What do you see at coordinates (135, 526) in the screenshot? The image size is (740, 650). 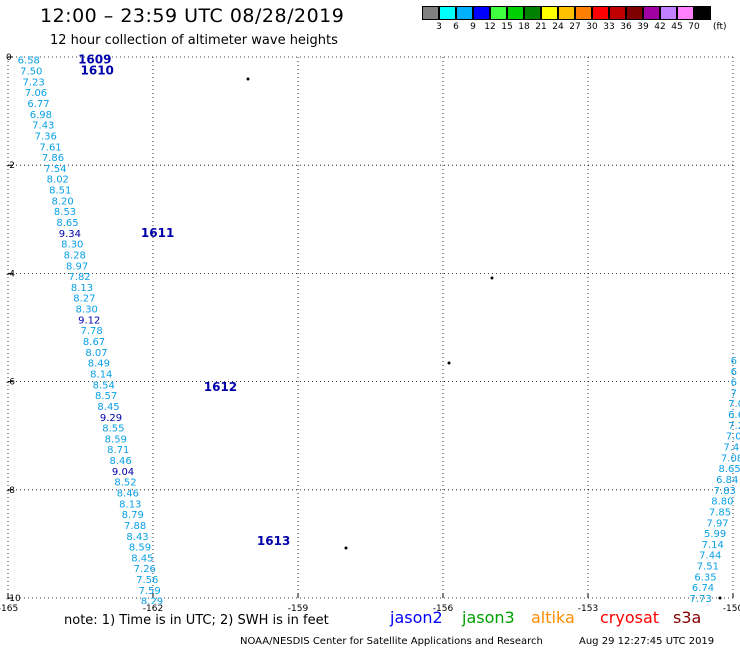 I see `wave-height-label: 7.88` at bounding box center [135, 526].